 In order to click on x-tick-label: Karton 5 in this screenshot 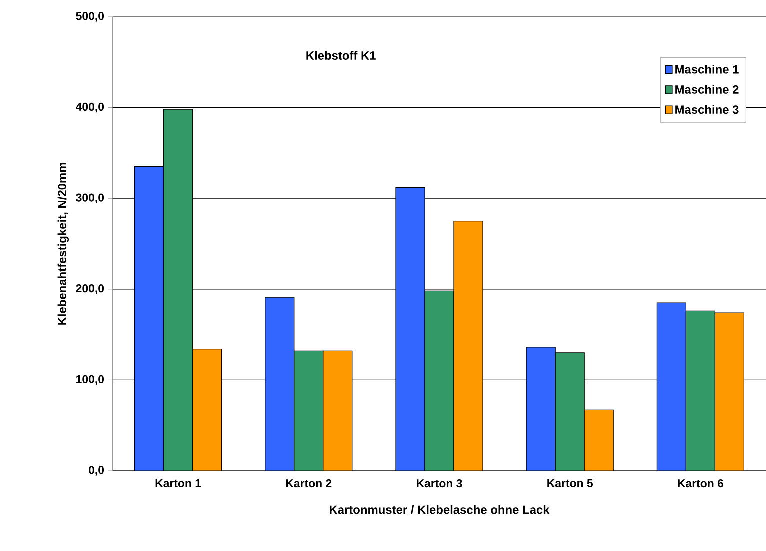, I will do `click(570, 484)`.